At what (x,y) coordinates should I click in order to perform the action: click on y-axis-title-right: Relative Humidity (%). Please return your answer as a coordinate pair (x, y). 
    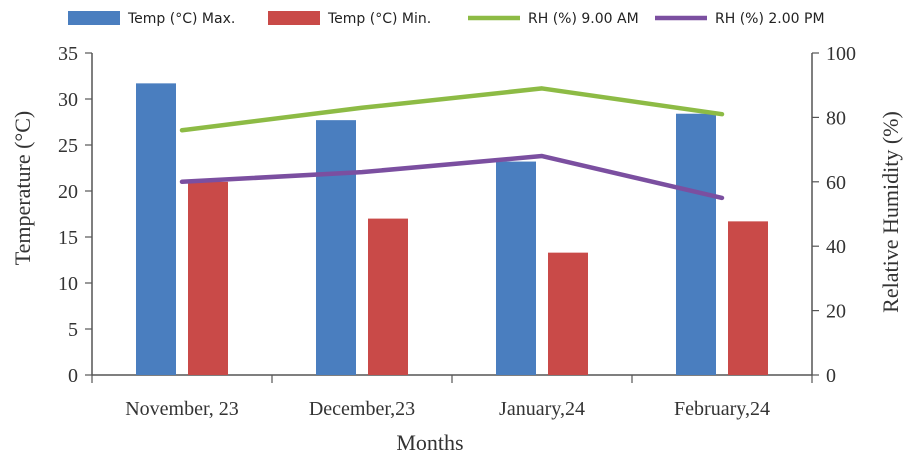
    Looking at the image, I should click on (890, 212).